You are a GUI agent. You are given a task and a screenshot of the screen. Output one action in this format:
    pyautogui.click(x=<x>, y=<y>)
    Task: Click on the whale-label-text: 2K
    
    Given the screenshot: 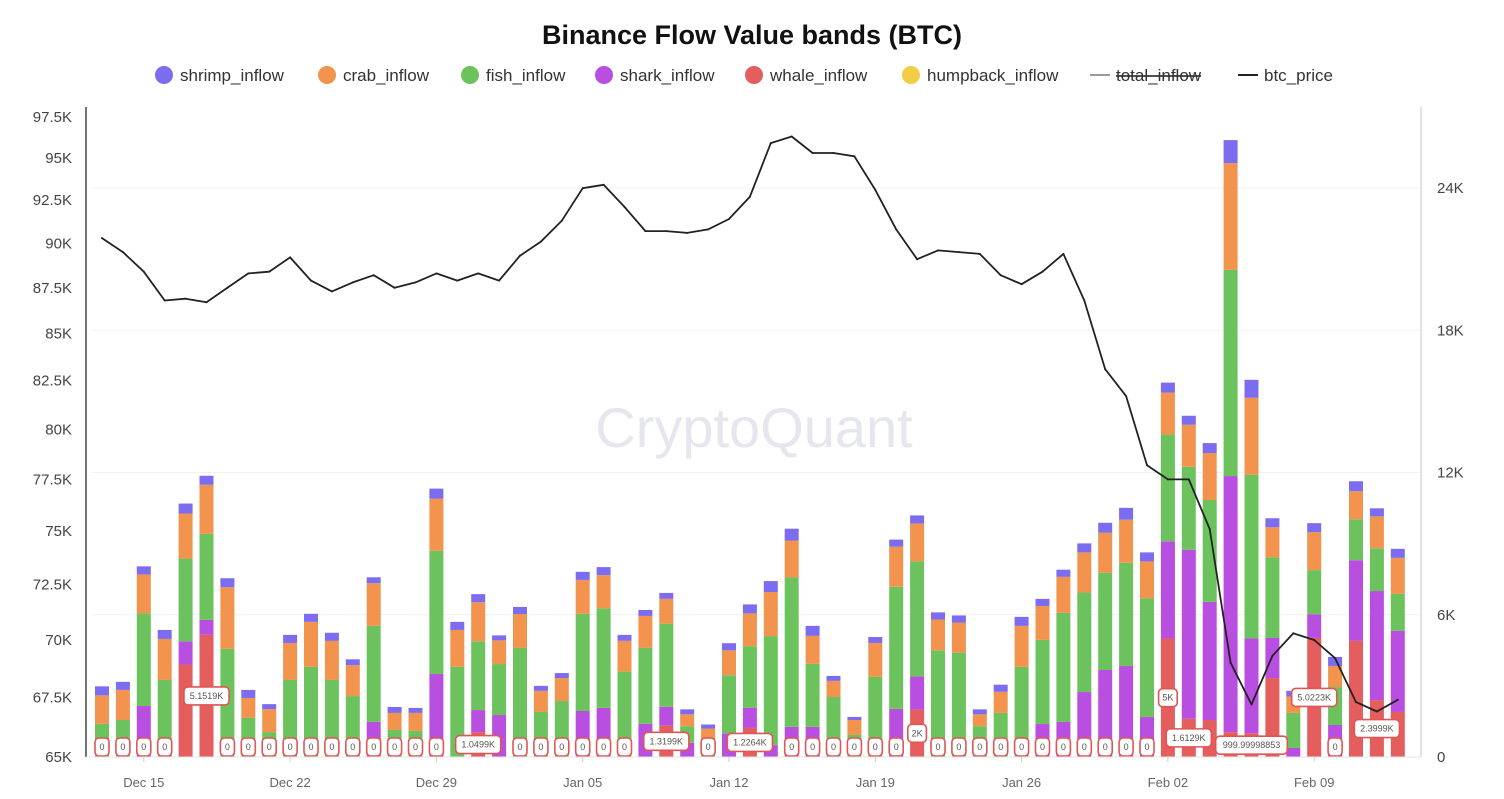 What is the action you would take?
    pyautogui.click(x=917, y=733)
    